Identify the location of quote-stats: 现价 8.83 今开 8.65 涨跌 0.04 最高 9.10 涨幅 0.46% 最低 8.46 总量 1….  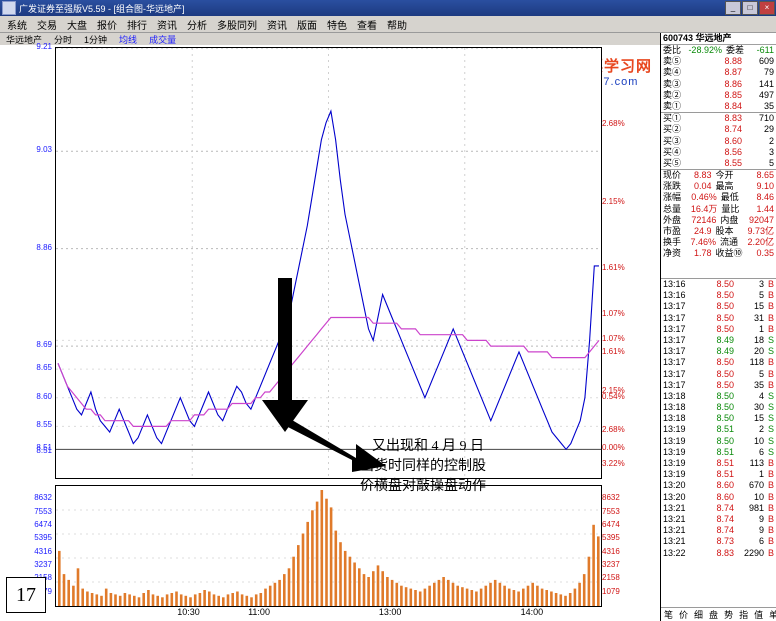
(718, 214).